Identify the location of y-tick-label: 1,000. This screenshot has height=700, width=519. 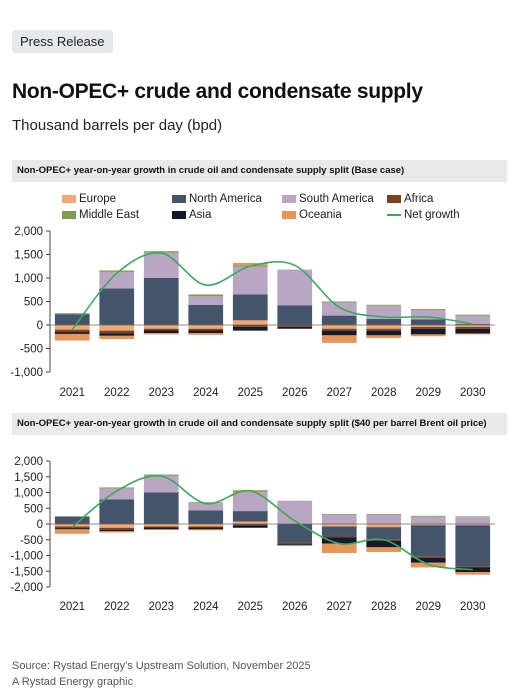
(28, 279).